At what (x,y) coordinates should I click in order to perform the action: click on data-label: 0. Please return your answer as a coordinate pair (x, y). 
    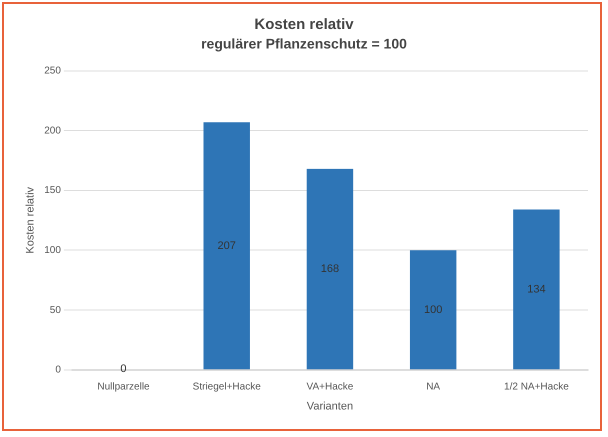
    Looking at the image, I should click on (123, 368).